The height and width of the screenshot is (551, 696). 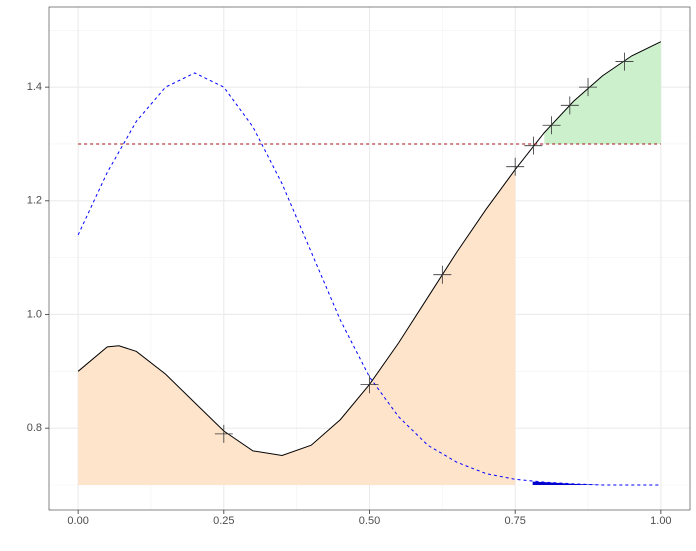 I want to click on y-tick-label: 1.4, so click(x=34, y=87).